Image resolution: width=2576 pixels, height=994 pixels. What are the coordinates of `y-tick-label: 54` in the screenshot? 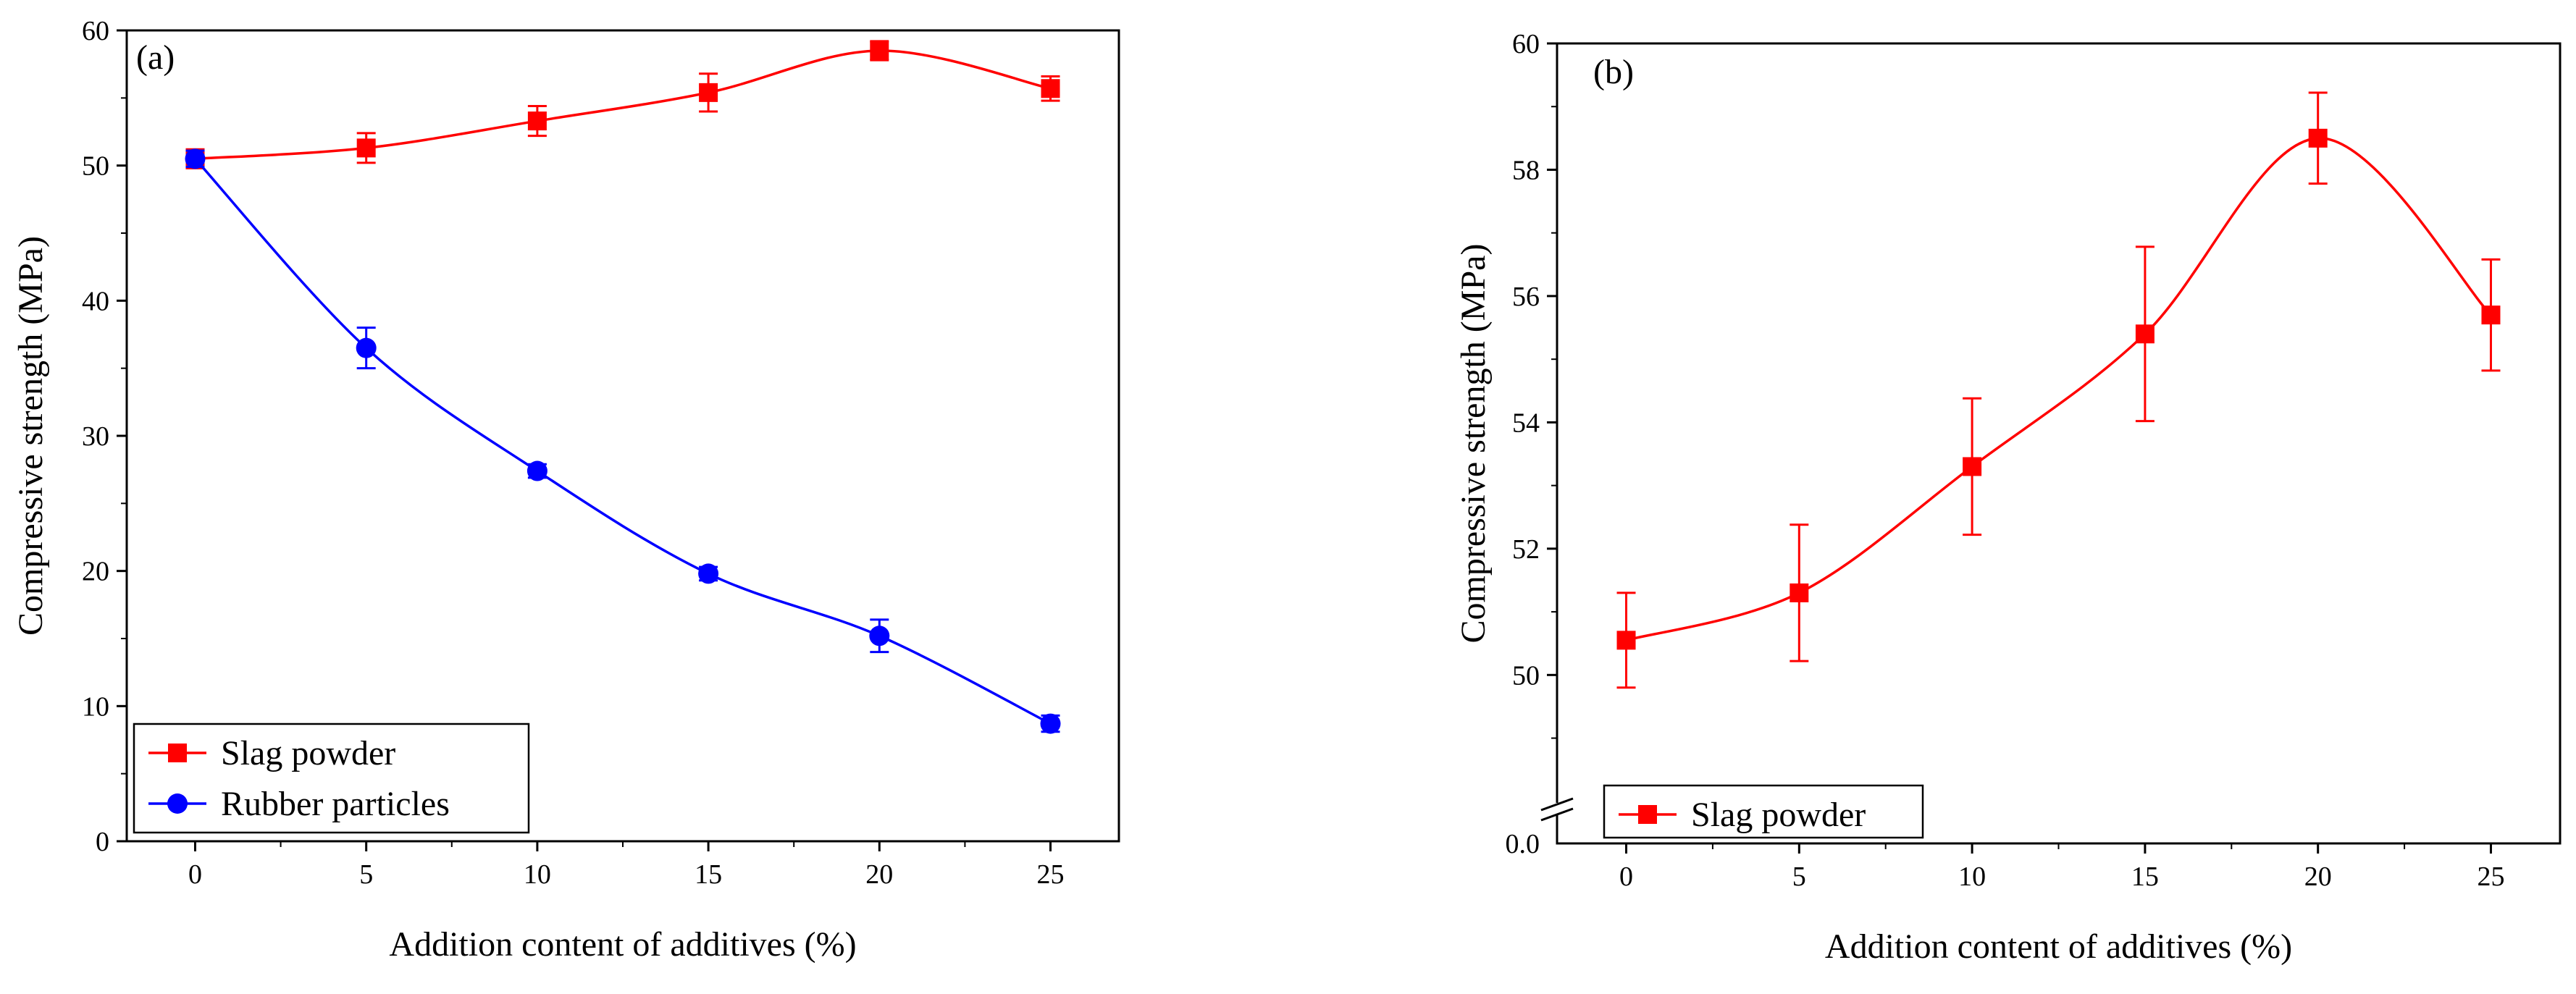 It's located at (1526, 423).